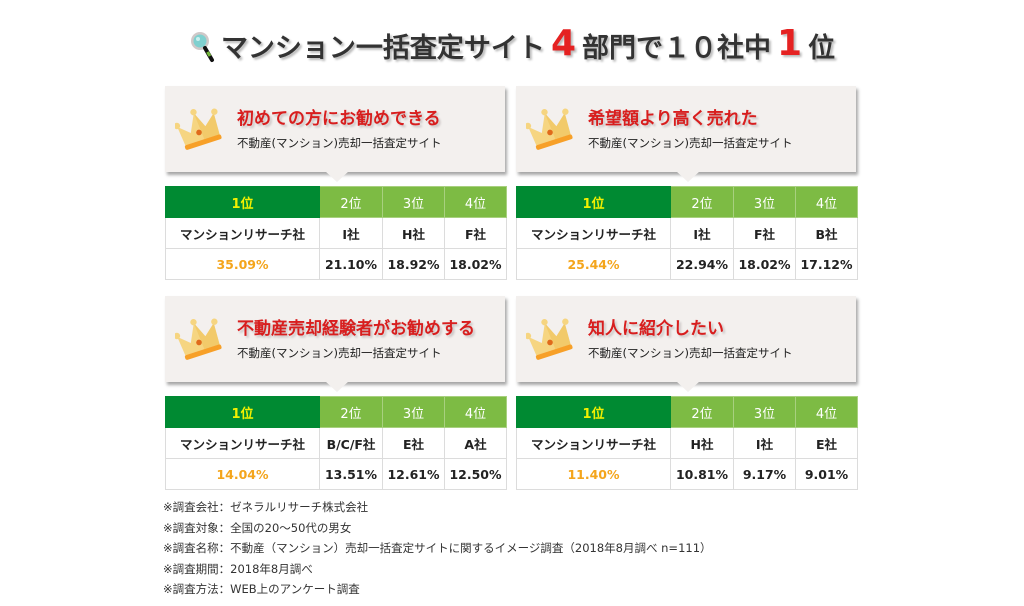 Image resolution: width=1024 pixels, height=606 pixels. Describe the element at coordinates (764, 264) in the screenshot. I see `percent-3: 18.02%` at that location.